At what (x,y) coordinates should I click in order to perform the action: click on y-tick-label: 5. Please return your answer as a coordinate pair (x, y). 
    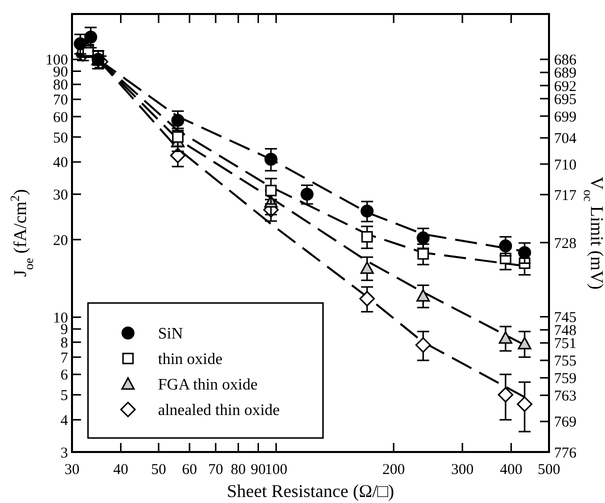
    Looking at the image, I should click on (64, 396).